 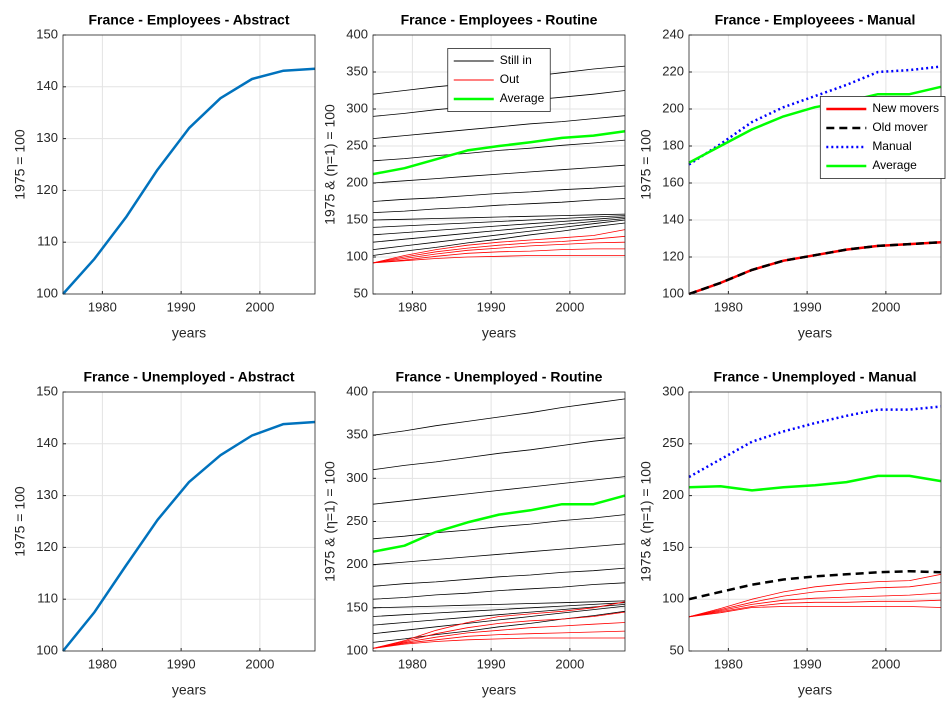 What do you see at coordinates (499, 20) in the screenshot?
I see `chart-title: France - Employees - Routine` at bounding box center [499, 20].